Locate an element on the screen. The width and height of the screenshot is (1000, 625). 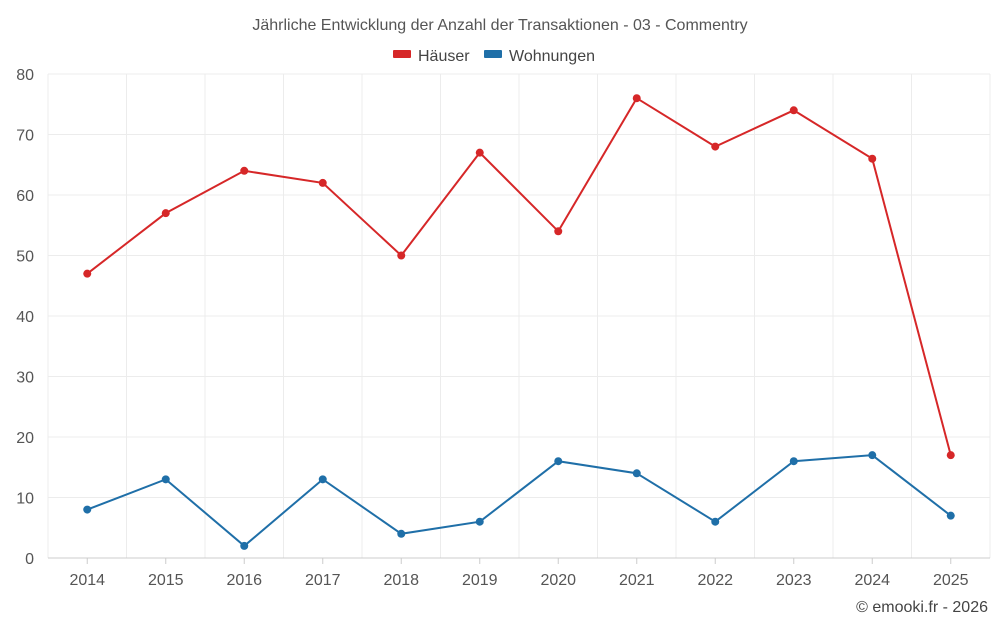
legend: Häuser Wohnungen is located at coordinates (494, 56).